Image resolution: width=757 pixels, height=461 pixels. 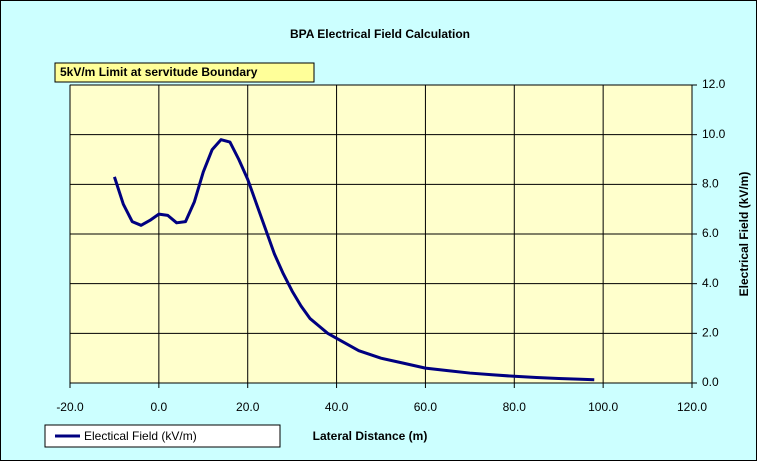 I want to click on y-tick-label: 6.0, so click(x=710, y=233).